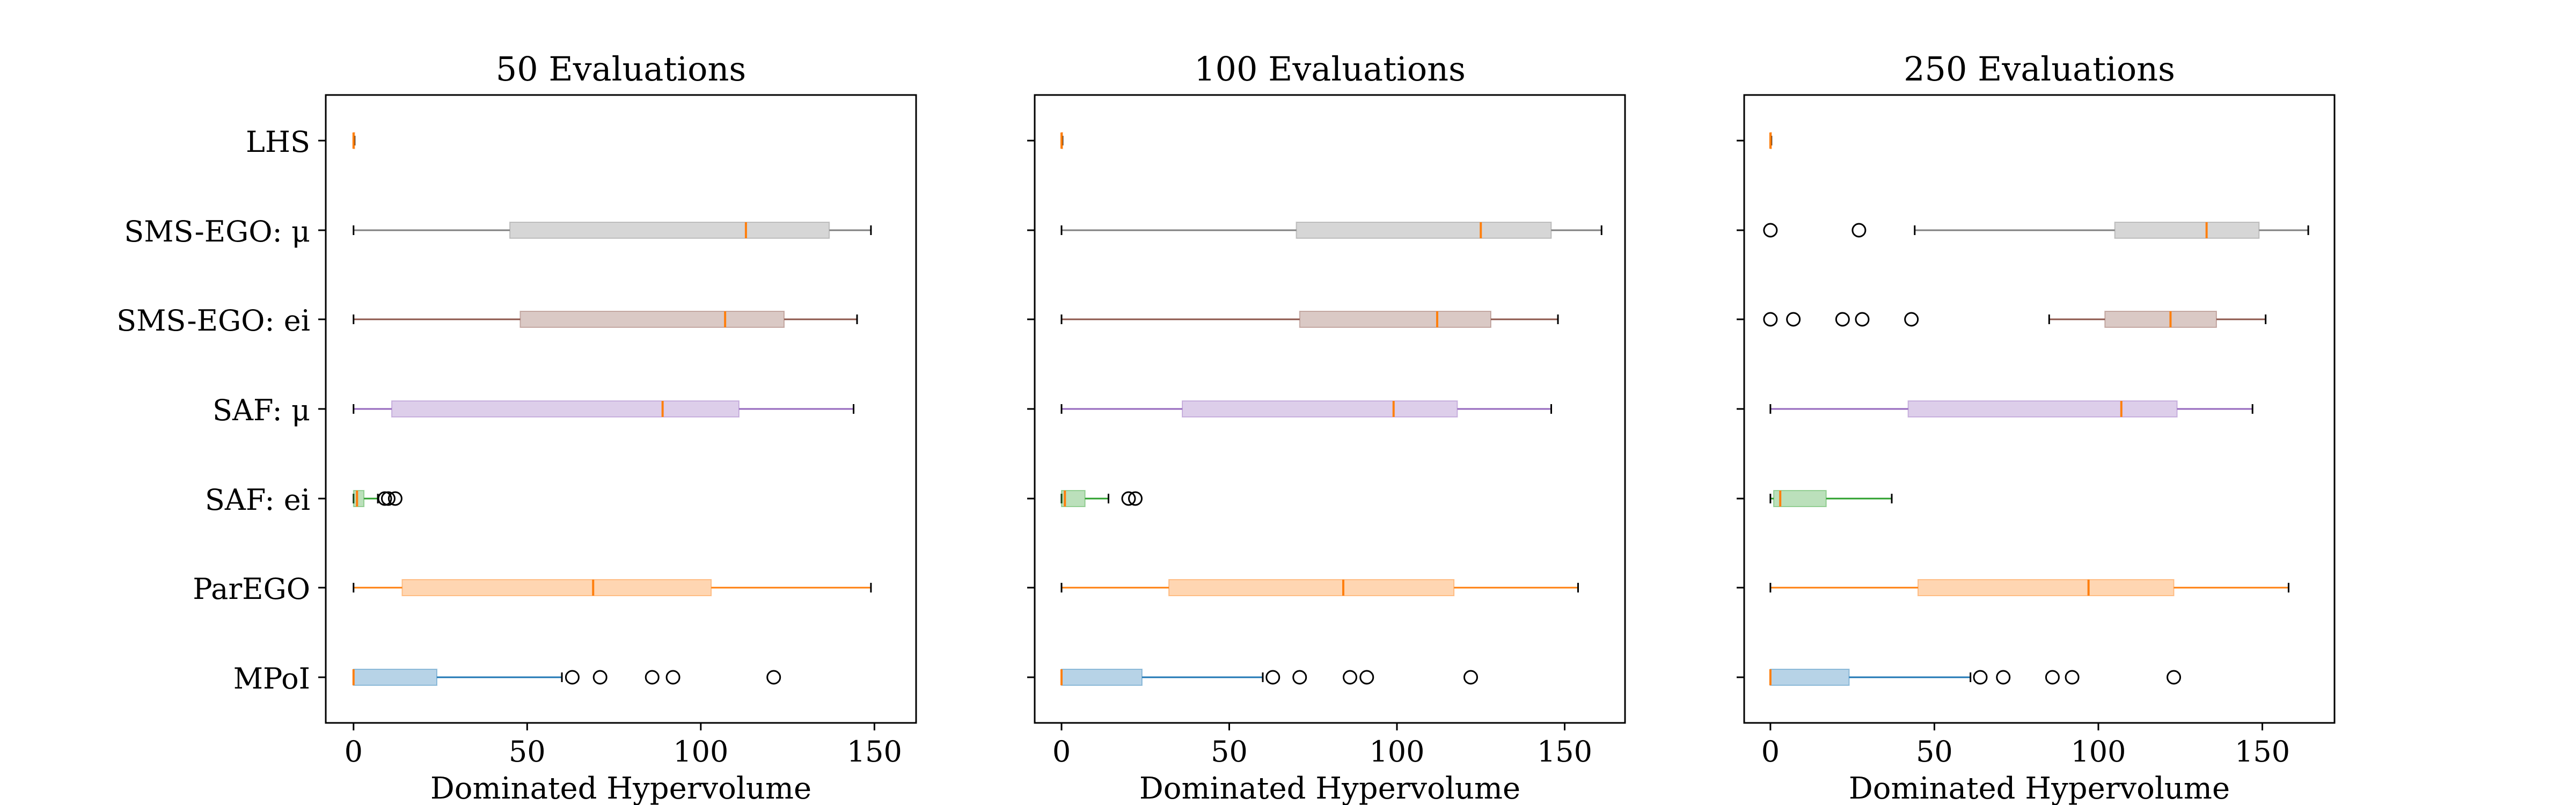  Describe the element at coordinates (2039, 788) in the screenshot. I see `x-axis-label-250: Dominated Hypervolume` at that location.